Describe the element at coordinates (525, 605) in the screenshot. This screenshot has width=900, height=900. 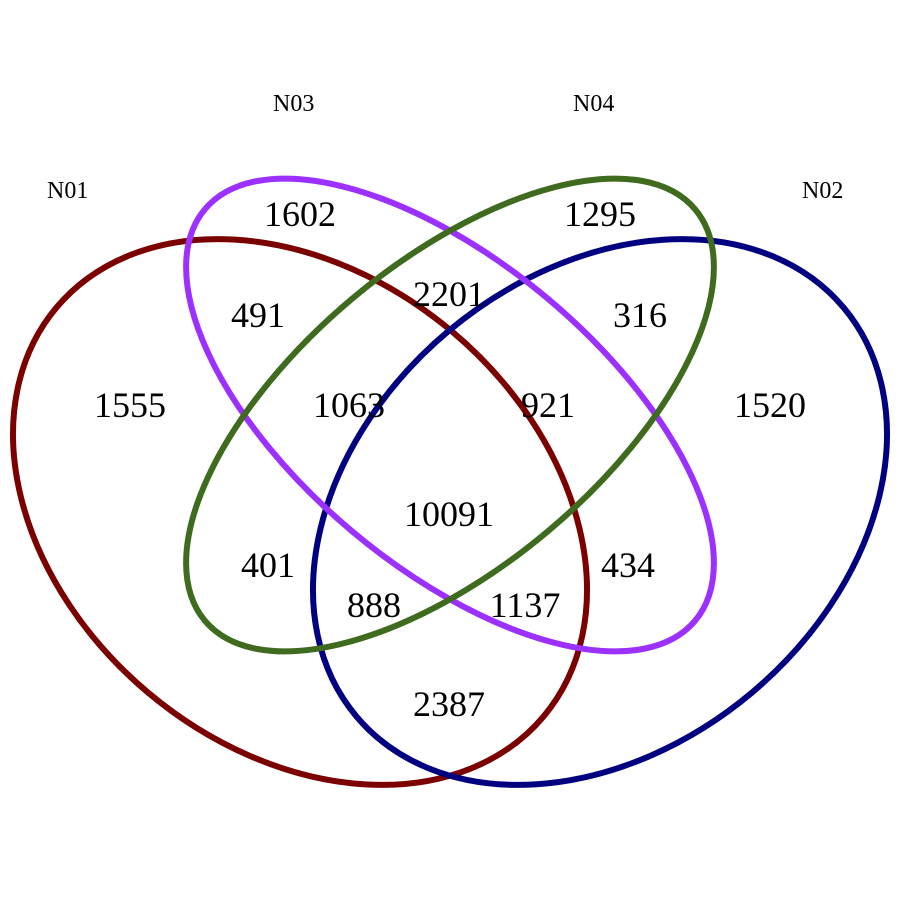
I see `region-n01-n02-n03: 1137` at that location.